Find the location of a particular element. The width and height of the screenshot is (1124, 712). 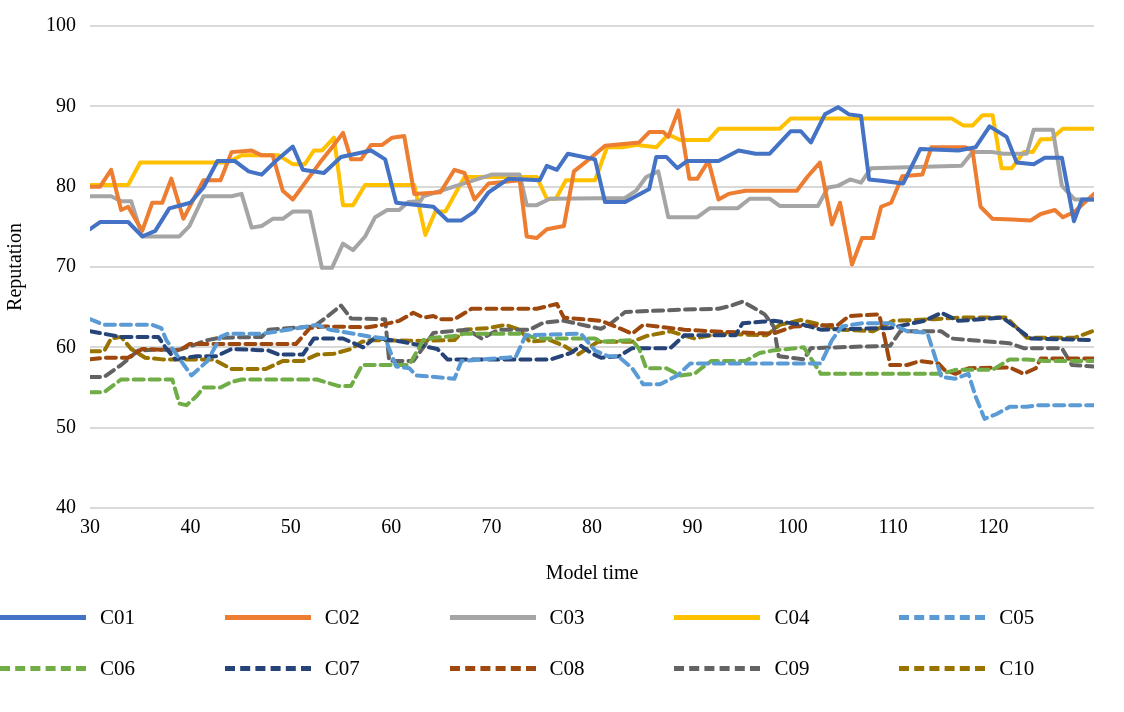

legend-label: C09 is located at coordinates (792, 668).